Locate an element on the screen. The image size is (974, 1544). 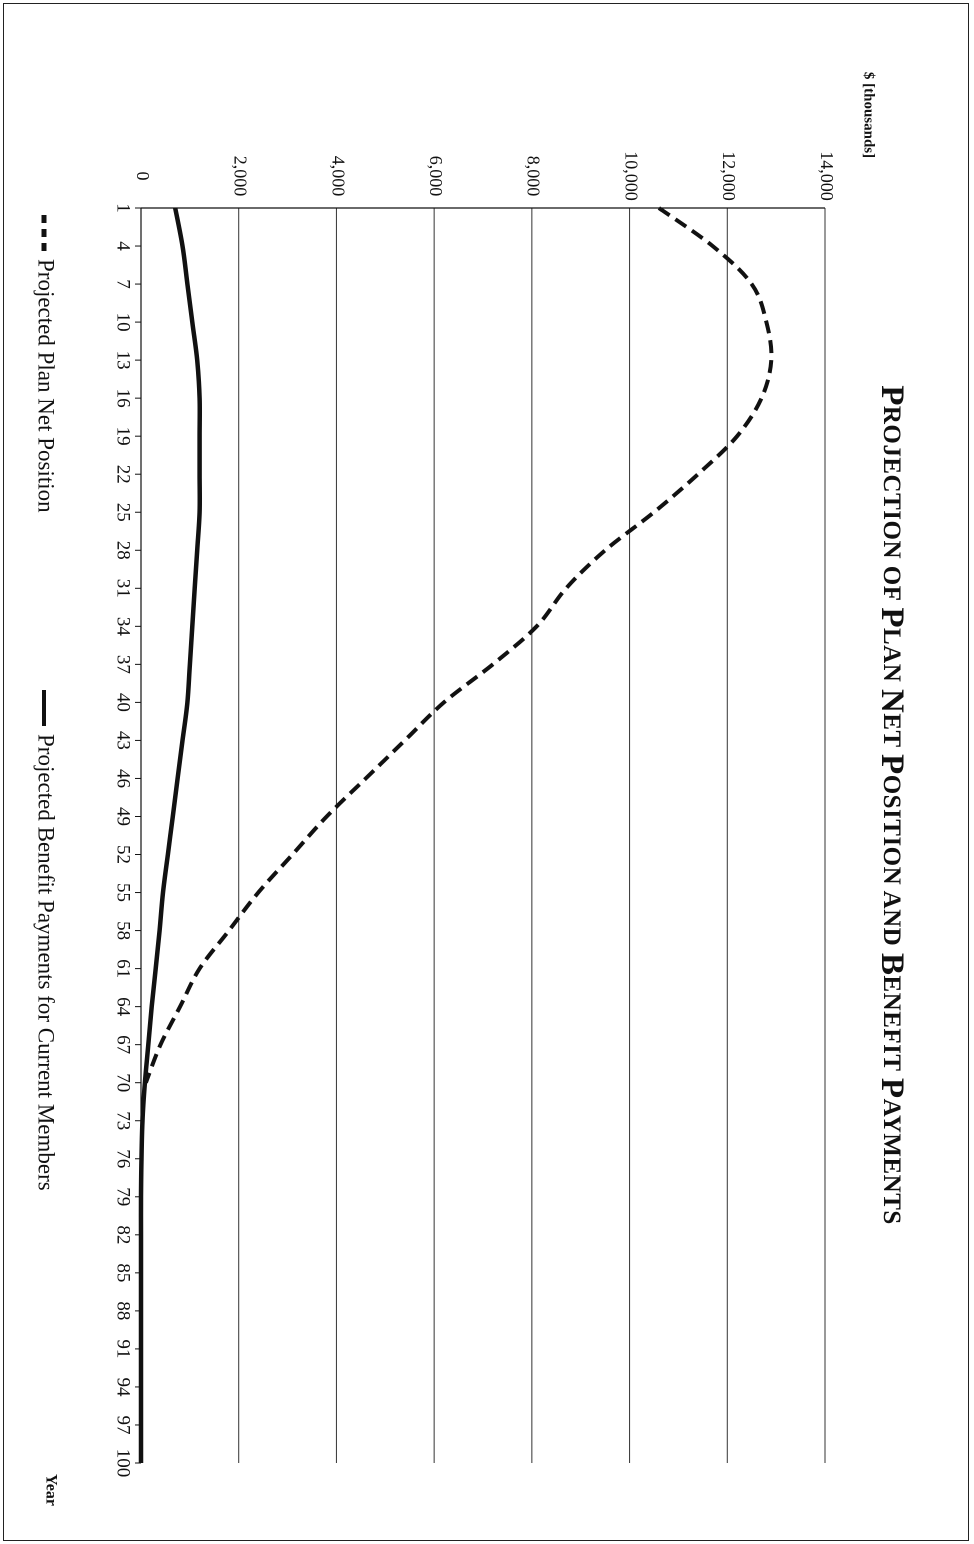
year-tick-label: 91 is located at coordinates (123, 1348).